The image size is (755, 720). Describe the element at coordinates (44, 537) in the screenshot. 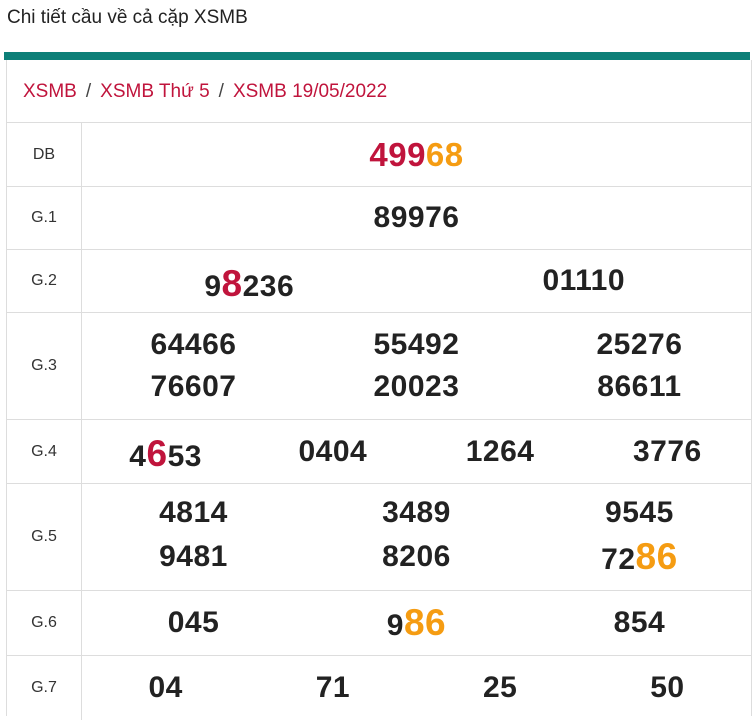

I see `prize-label: G.5` at that location.